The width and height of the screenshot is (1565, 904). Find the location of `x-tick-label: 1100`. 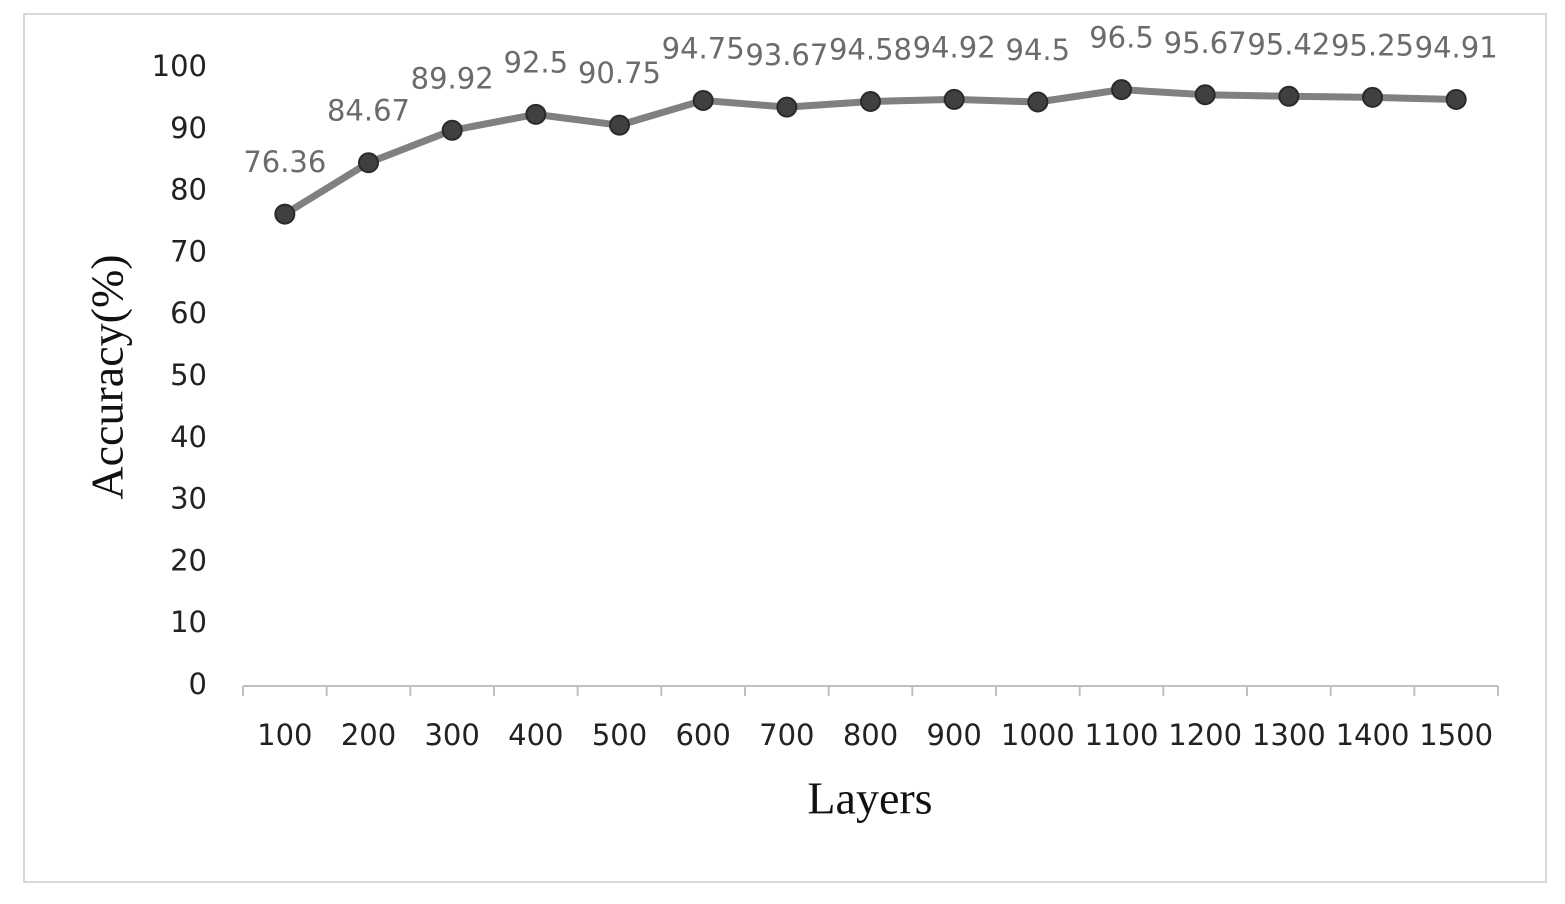

x-tick-label: 1100 is located at coordinates (1122, 735).